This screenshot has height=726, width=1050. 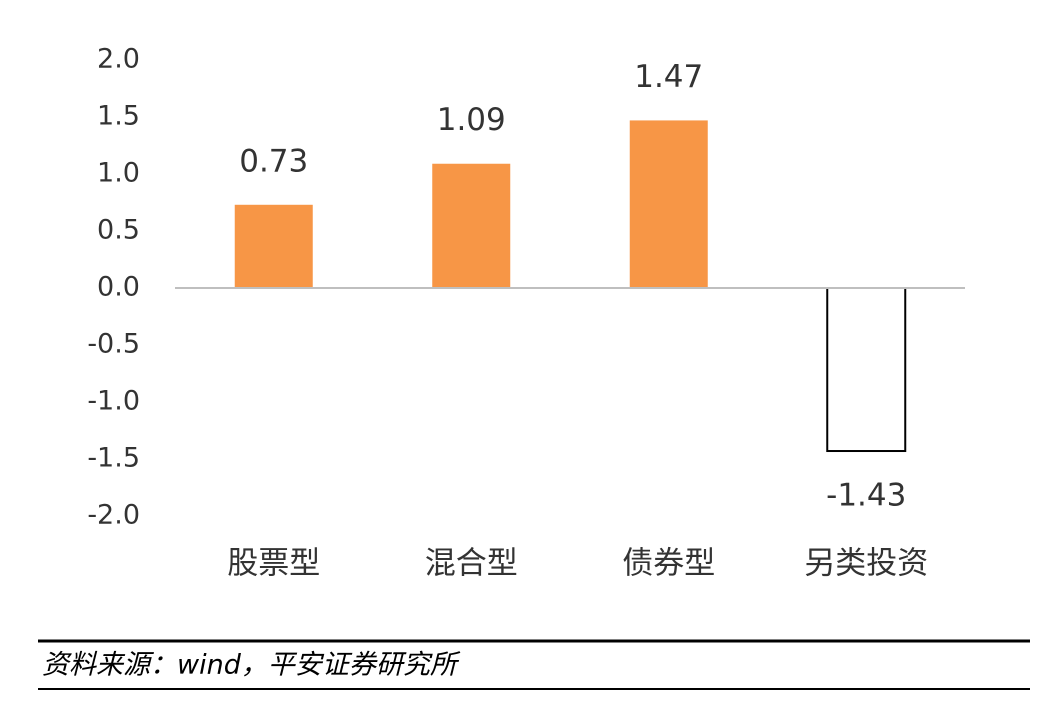 What do you see at coordinates (668, 564) in the screenshot?
I see `x-tick-label: 债券型` at bounding box center [668, 564].